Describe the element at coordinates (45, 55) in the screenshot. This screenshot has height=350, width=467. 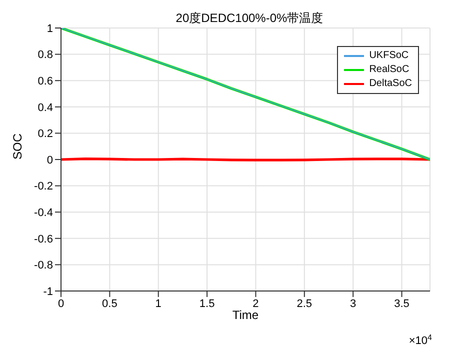
I see `y-tick-label: 0.8` at that location.